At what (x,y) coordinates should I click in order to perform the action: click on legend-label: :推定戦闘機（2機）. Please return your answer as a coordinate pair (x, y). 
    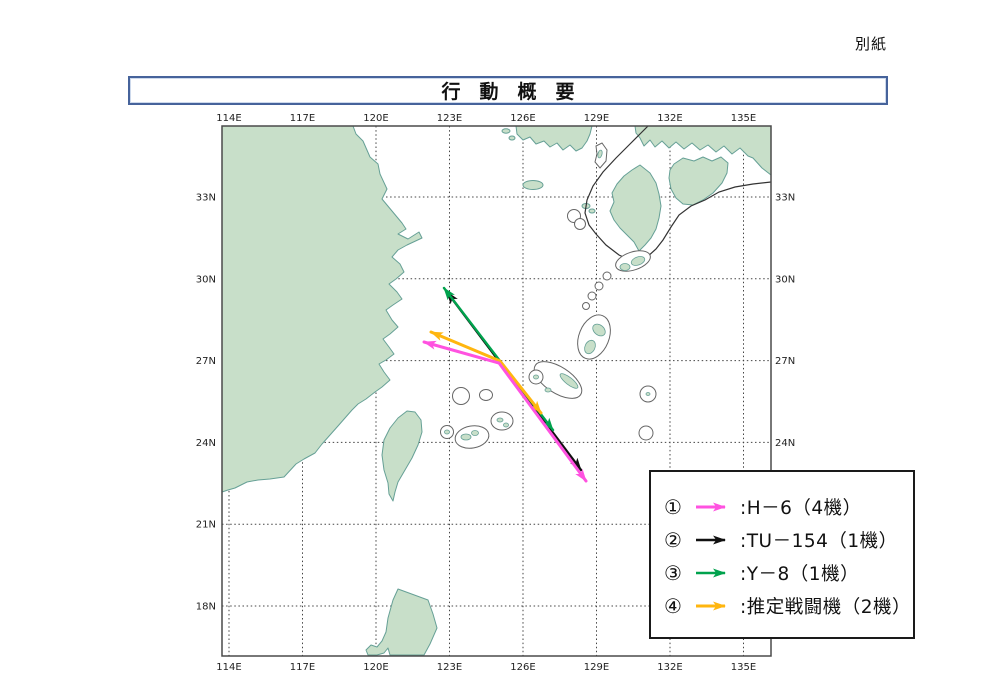
    Looking at the image, I should click on (826, 607).